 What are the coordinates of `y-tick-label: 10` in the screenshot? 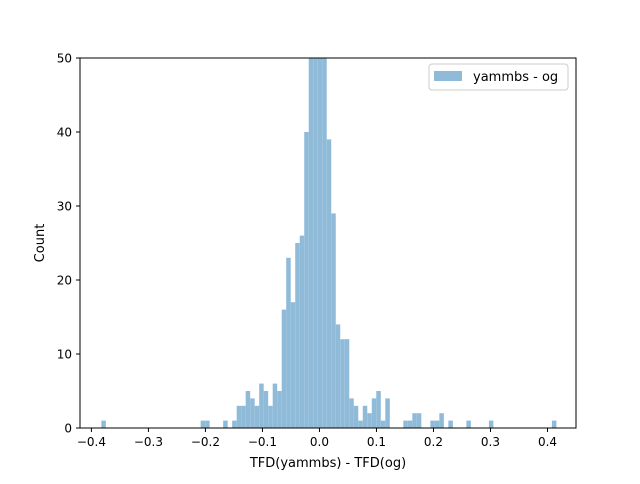 It's located at (64, 355).